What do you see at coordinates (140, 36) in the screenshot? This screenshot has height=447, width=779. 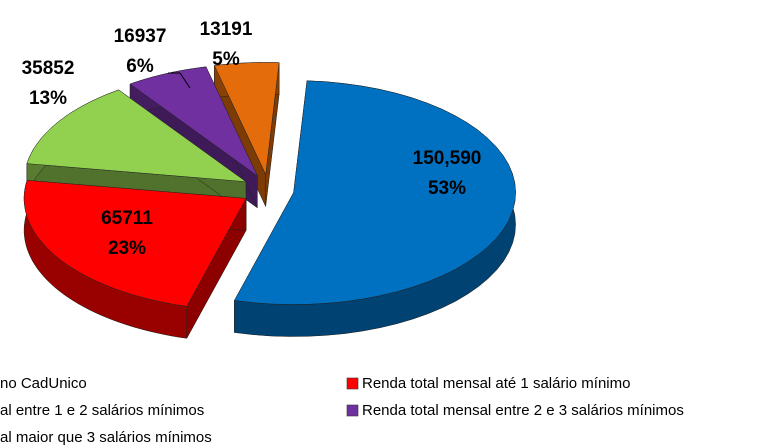 I see `value-label: 16937` at bounding box center [140, 36].